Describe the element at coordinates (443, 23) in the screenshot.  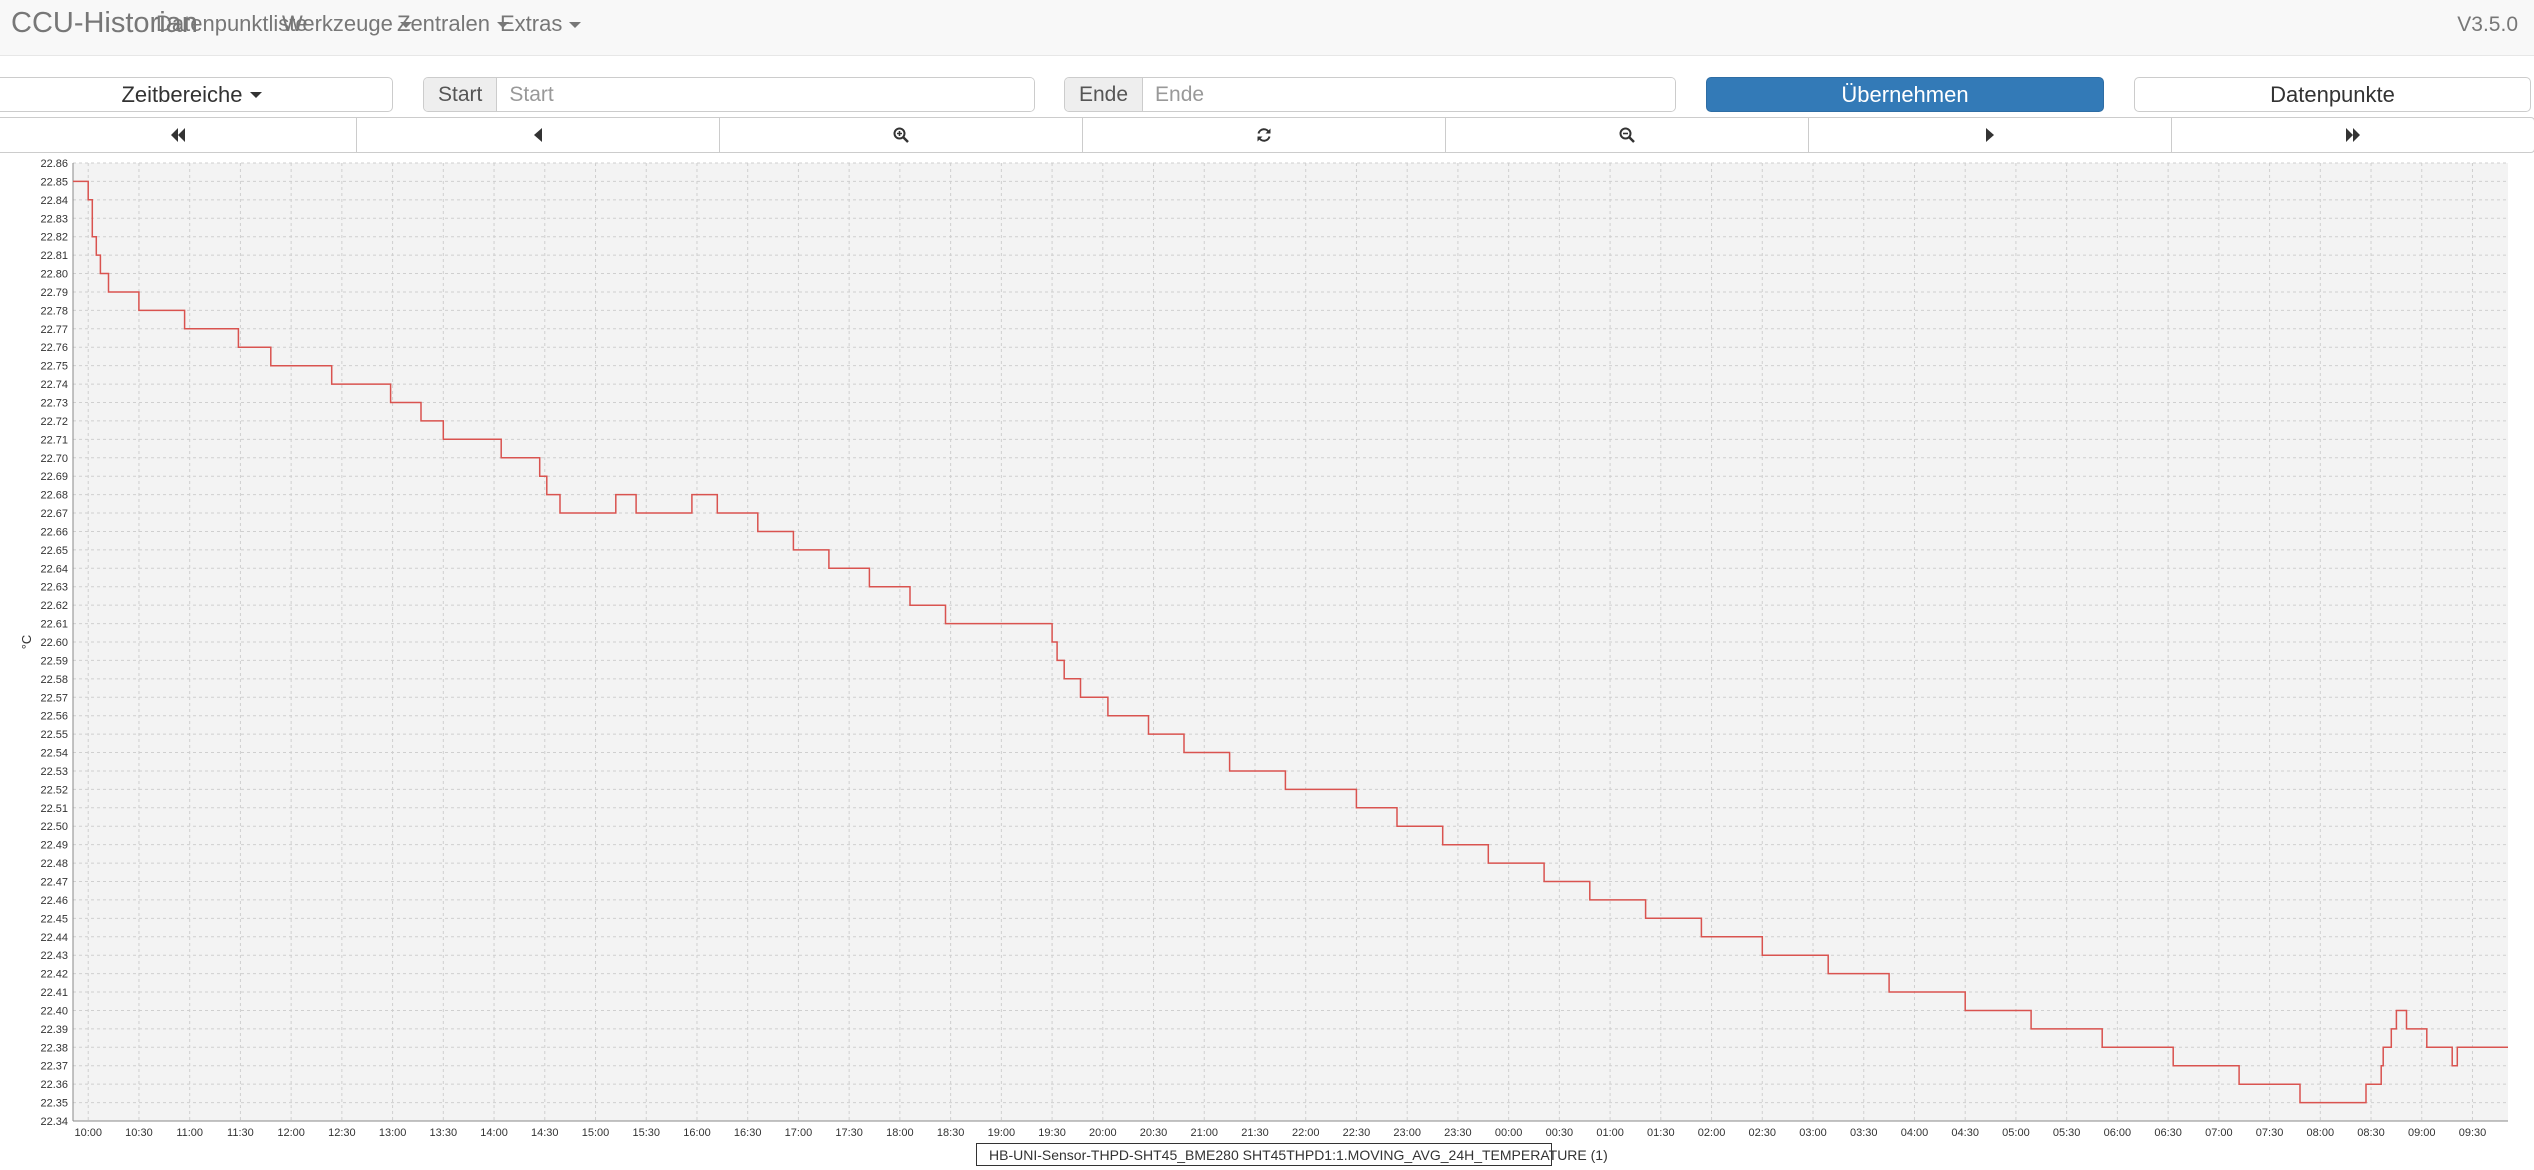
I see `nav-zentralen-label: Zentralen` at that location.